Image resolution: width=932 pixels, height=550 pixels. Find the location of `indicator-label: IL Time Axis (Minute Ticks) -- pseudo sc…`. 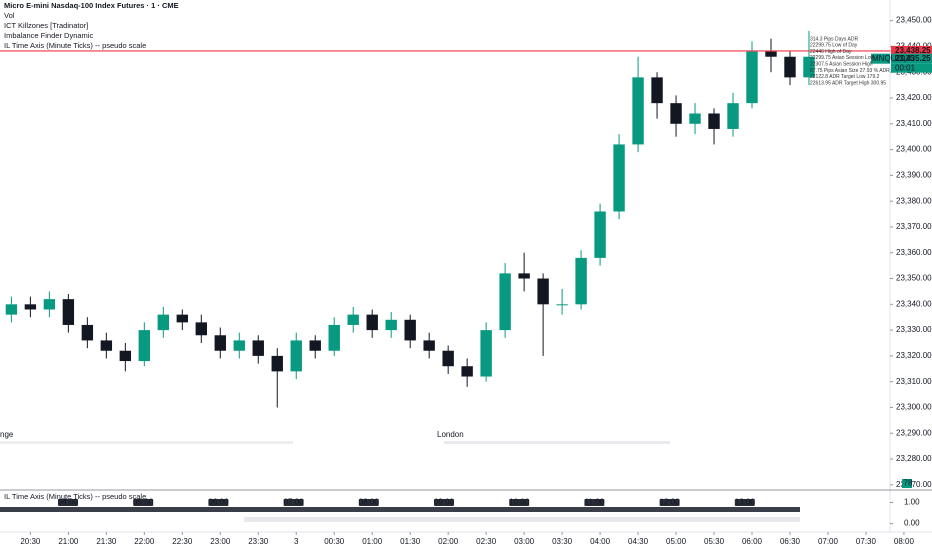

indicator-label: IL Time Axis (Minute Ticks) -- pseudo sc… is located at coordinates (75, 45).